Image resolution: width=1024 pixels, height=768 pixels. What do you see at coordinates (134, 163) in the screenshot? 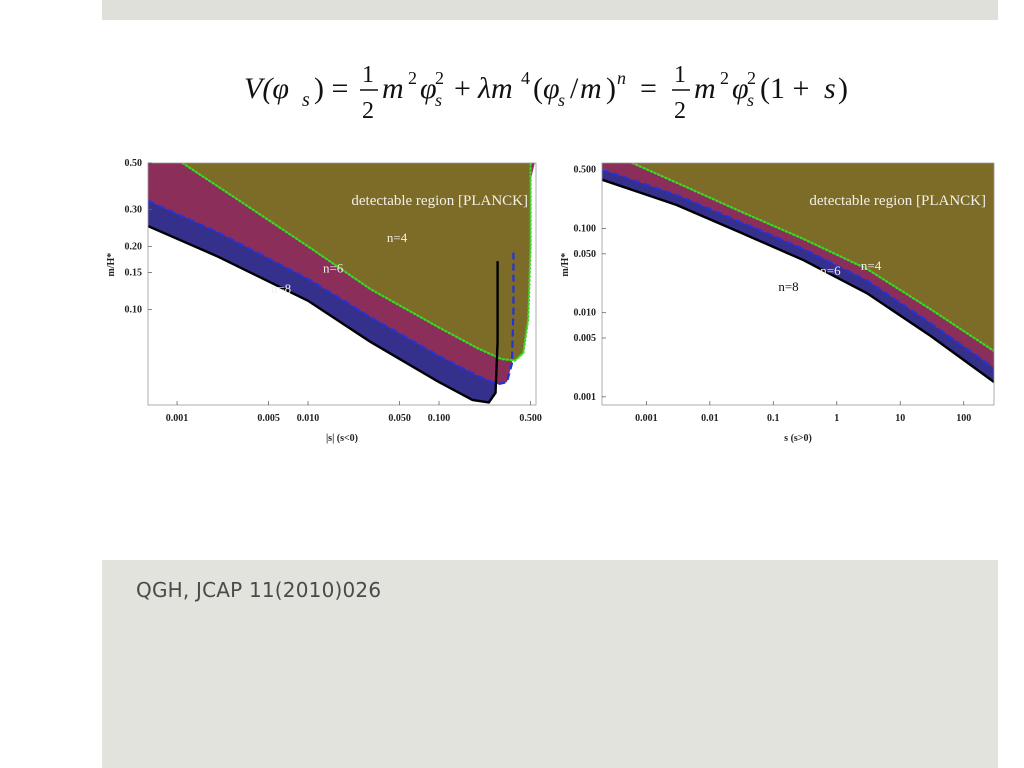
I see `y-tick-label: 0.50` at bounding box center [134, 163].